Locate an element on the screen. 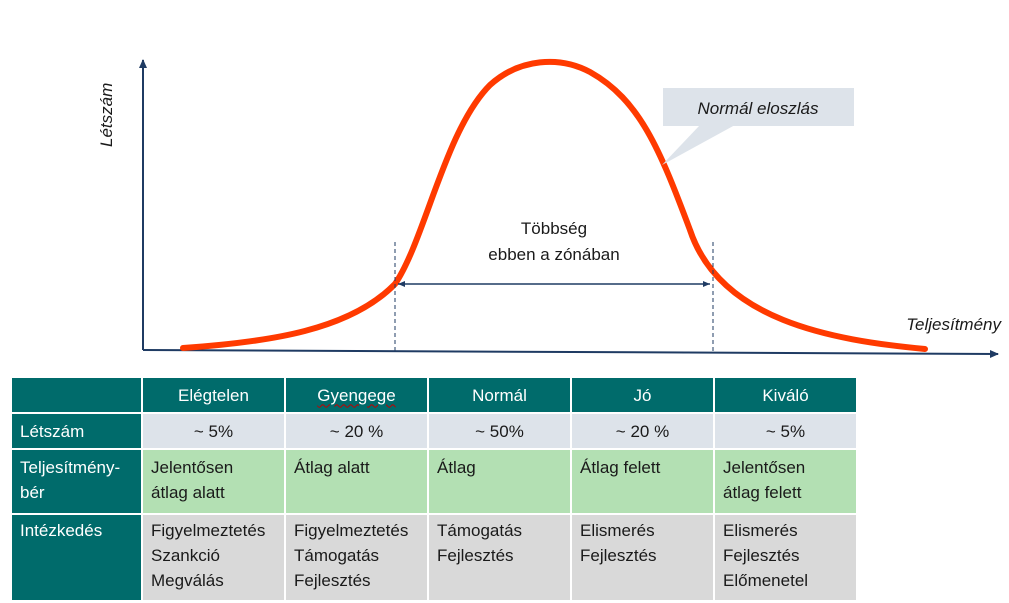  cell-line: átlag alatt is located at coordinates (188, 492).